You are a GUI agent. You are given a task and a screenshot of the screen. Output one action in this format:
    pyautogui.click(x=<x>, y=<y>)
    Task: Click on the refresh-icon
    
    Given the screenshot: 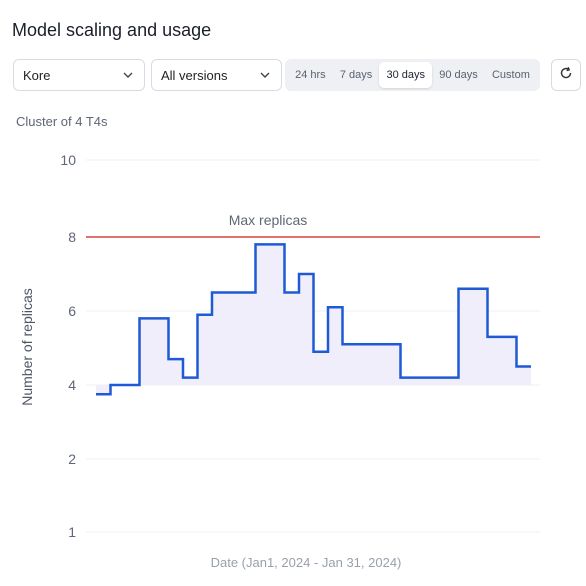 What is the action you would take?
    pyautogui.click(x=566, y=75)
    